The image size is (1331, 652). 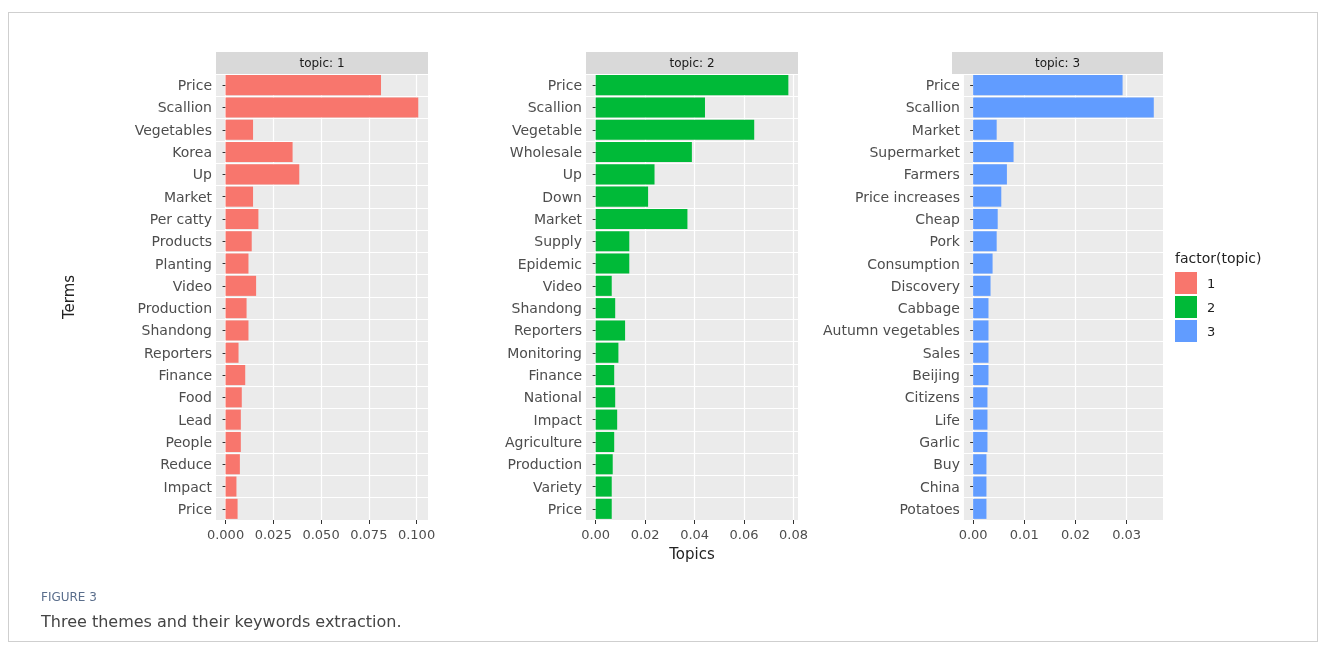 What do you see at coordinates (546, 129) in the screenshot?
I see `y-tick-label: Vegetable` at bounding box center [546, 129].